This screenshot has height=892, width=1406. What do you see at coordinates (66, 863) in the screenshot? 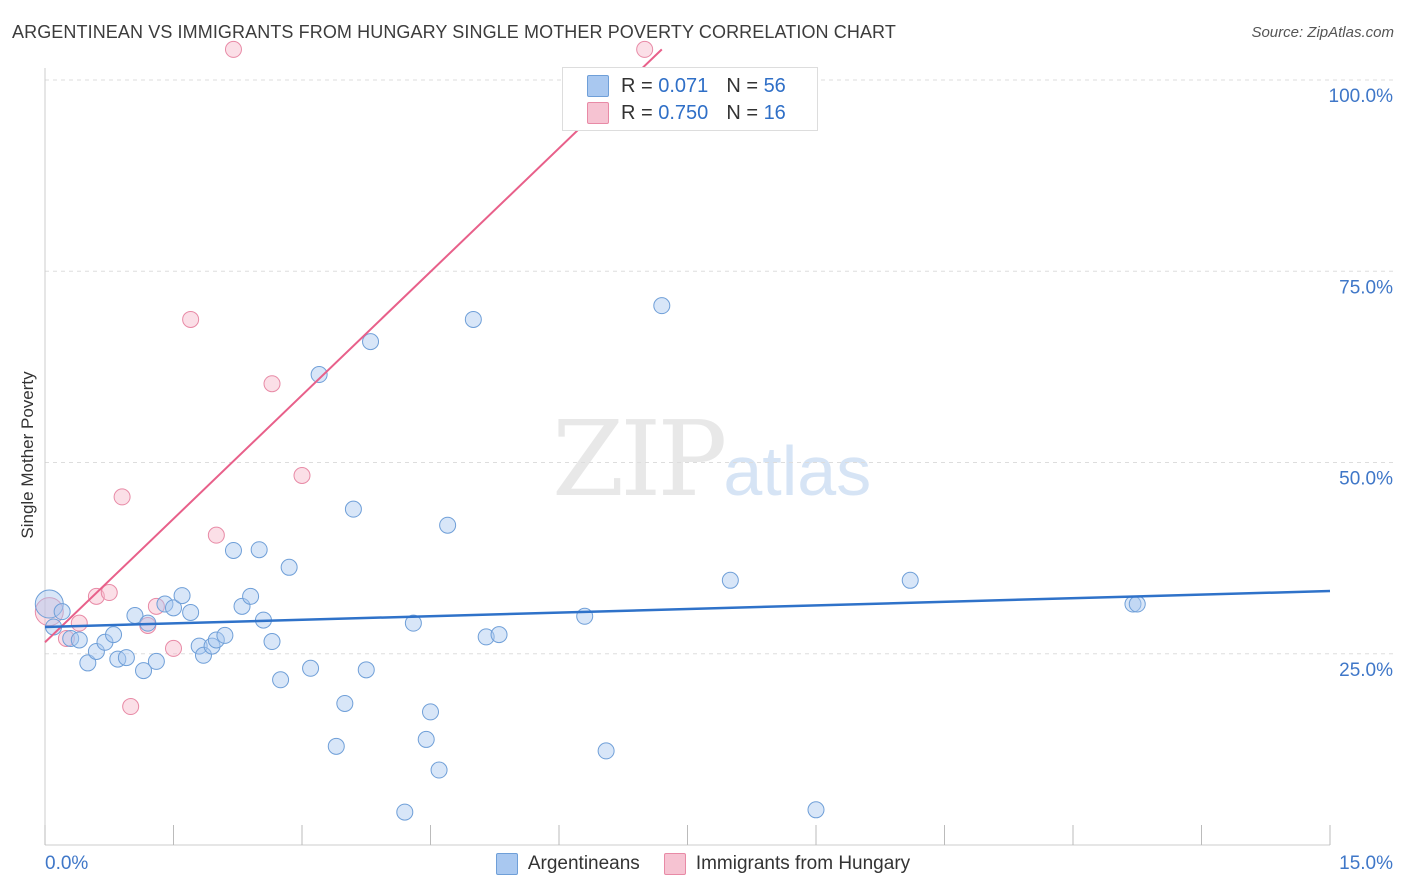
I see `x-tick-label: 0.0%` at bounding box center [66, 863].